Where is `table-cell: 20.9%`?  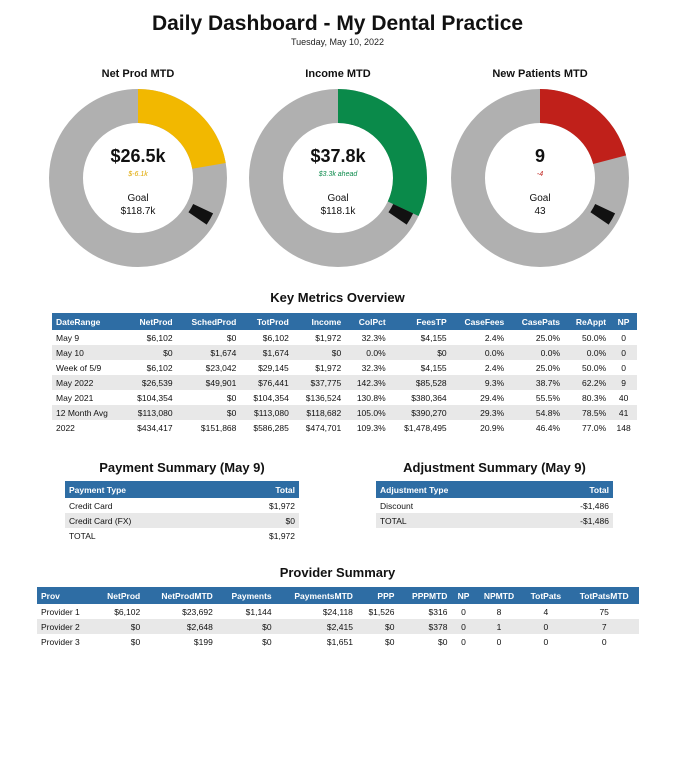
table-cell: 20.9% is located at coordinates (492, 427).